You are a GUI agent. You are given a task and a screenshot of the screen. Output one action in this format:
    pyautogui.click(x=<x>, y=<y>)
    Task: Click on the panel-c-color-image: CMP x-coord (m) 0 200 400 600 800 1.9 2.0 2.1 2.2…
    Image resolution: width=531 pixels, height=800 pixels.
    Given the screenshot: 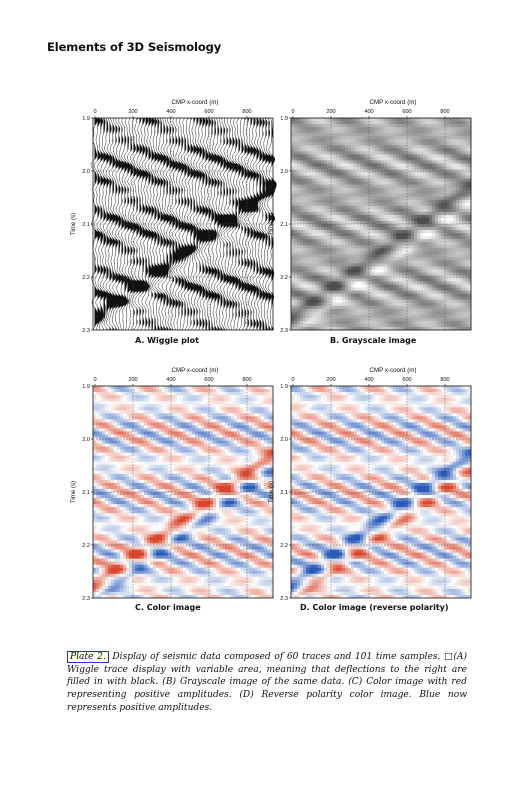 What is the action you would take?
    pyautogui.click(x=170, y=484)
    